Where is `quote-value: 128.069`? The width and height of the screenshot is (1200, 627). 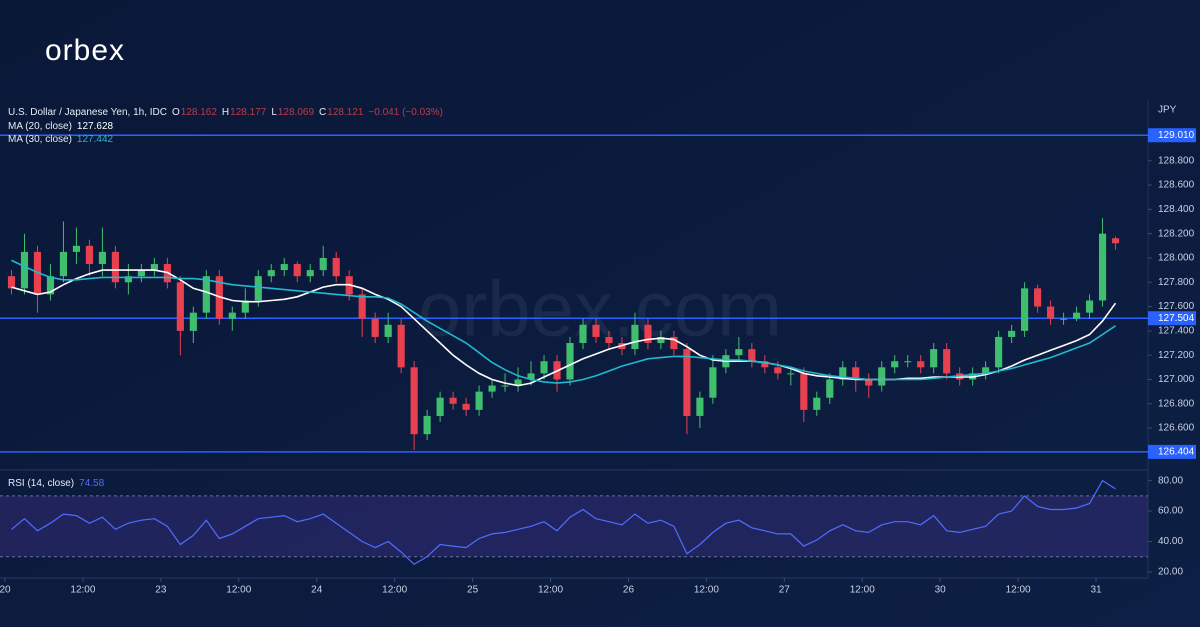 quote-value: 128.069 is located at coordinates (296, 112).